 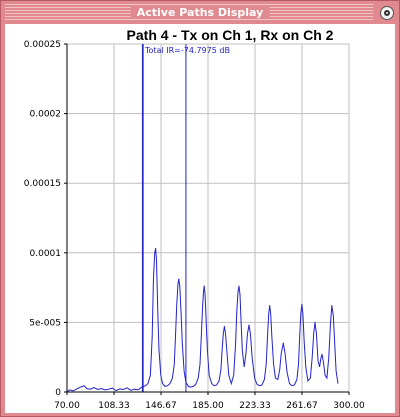 I want to click on x-tick-label: 223.33, so click(x=255, y=406).